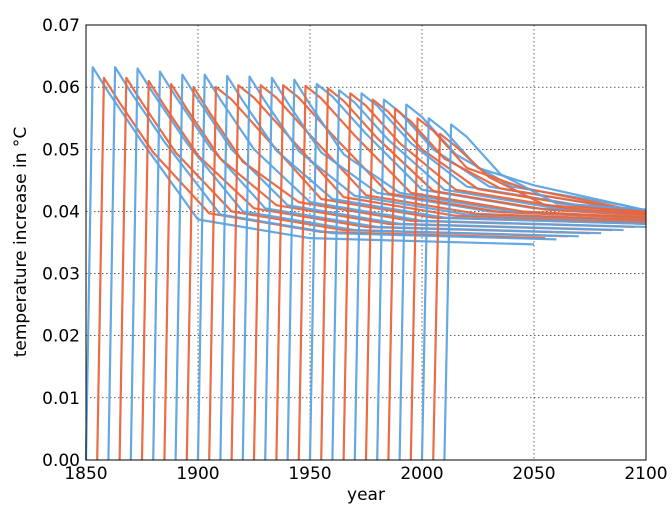  What do you see at coordinates (61, 212) in the screenshot?
I see `y-tick-label: 0.04` at bounding box center [61, 212].